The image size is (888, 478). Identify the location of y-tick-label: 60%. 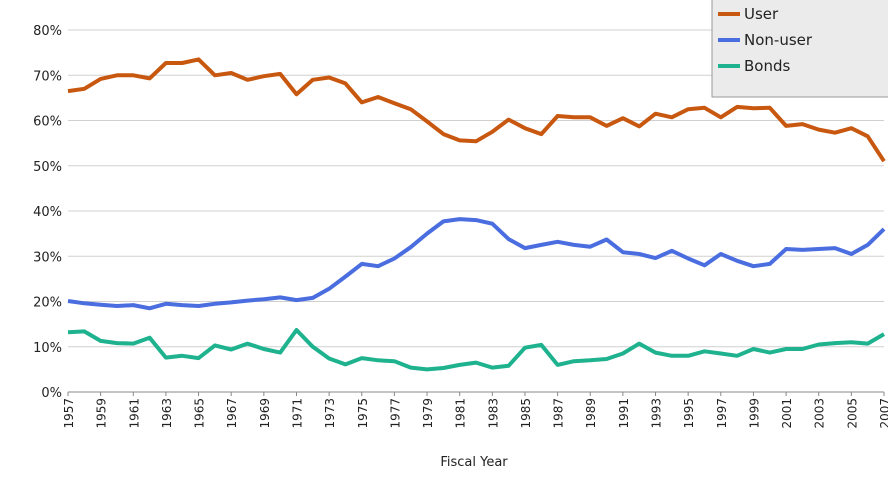
(47, 122).